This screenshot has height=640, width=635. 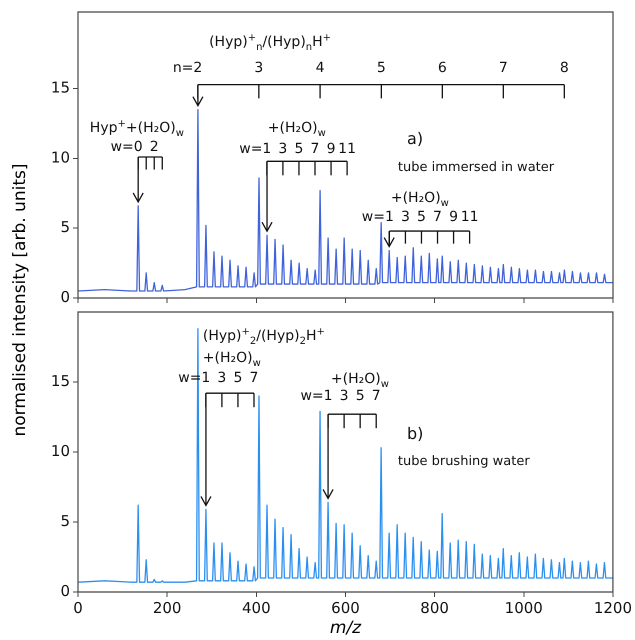 I want to click on annotation: tube brushing water, so click(x=464, y=462).